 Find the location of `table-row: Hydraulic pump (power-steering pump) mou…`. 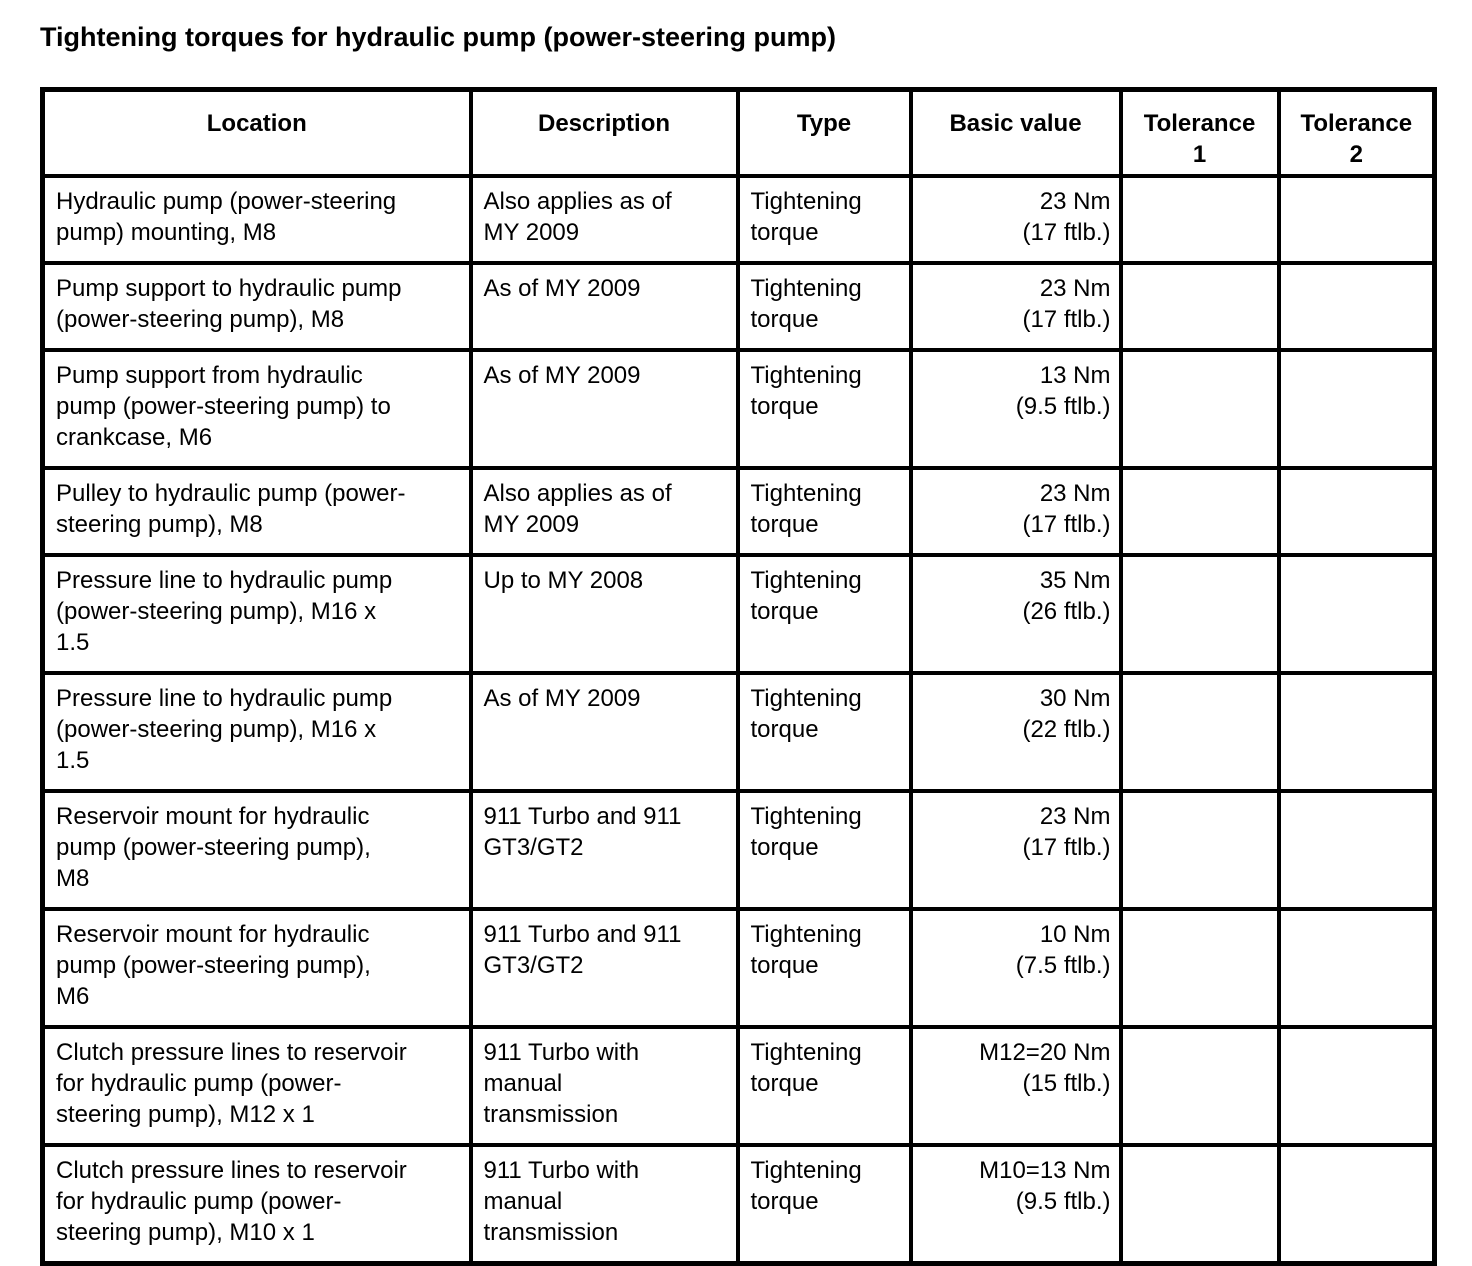

table-row: Hydraulic pump (power-steering pump) mou… is located at coordinates (738, 219).